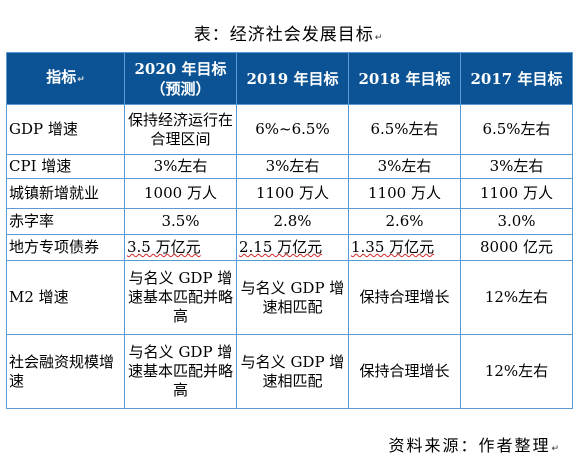 The width and height of the screenshot is (577, 465). Describe the element at coordinates (65, 371) in the screenshot. I see `indicator-cell: 社会融资规模增速` at that location.